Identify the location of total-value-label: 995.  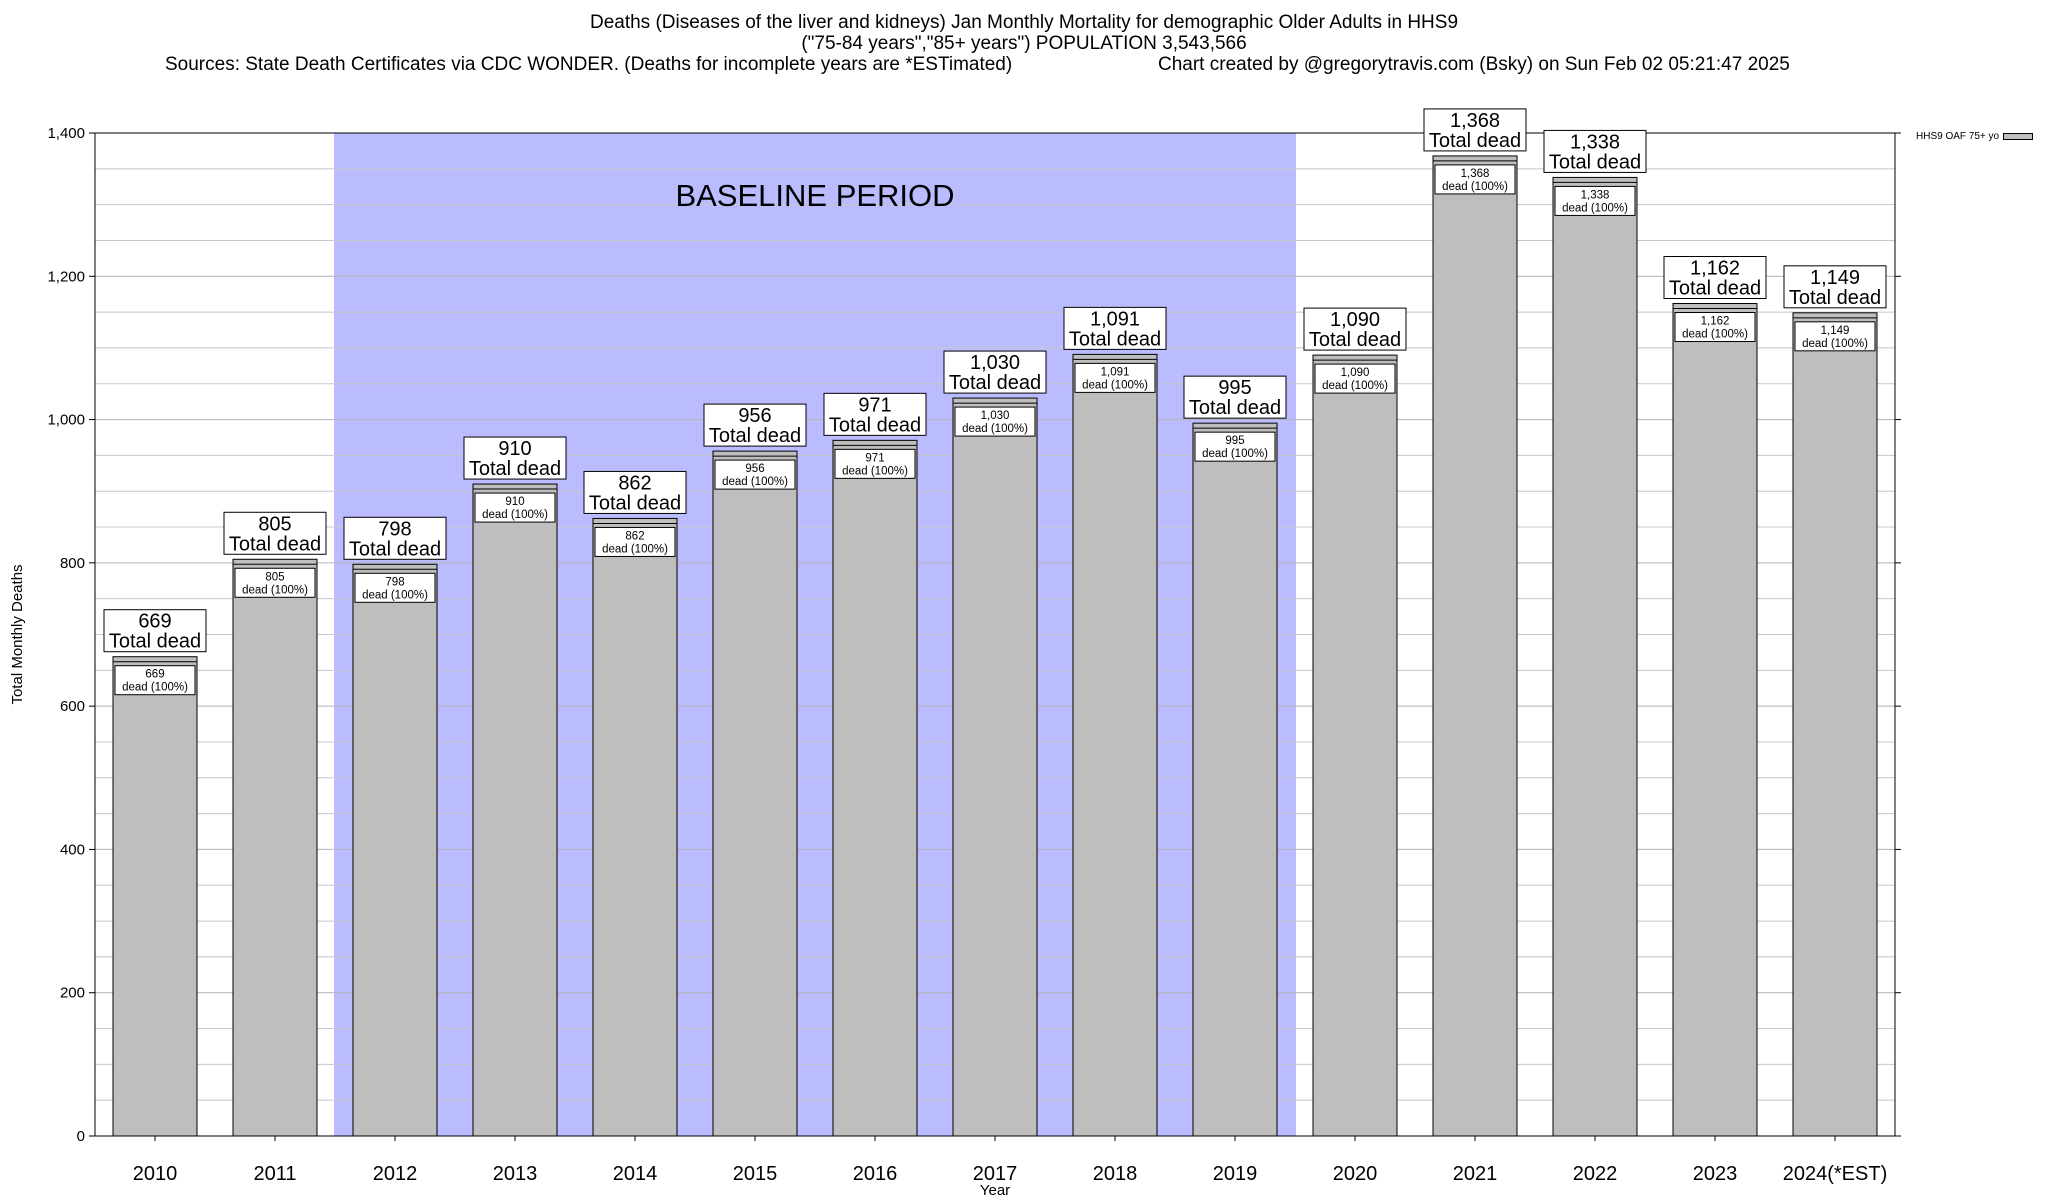
(1234, 388).